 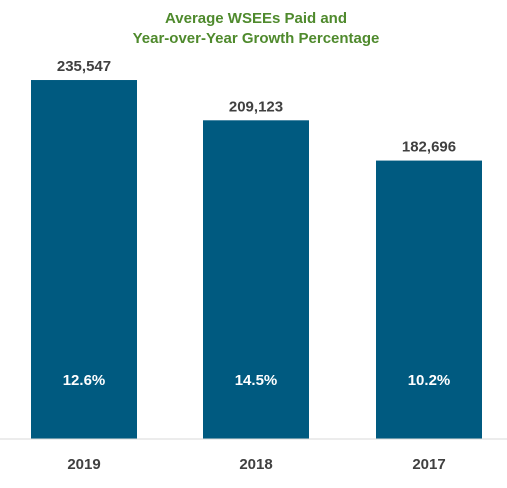 I want to click on bar-2017, so click(x=429, y=299).